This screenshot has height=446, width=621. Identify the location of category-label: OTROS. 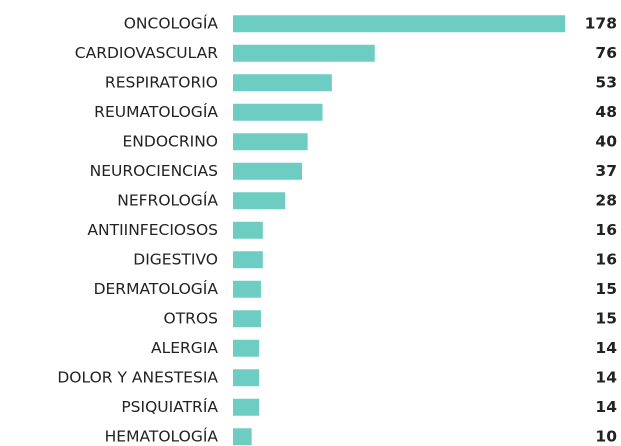
(191, 318).